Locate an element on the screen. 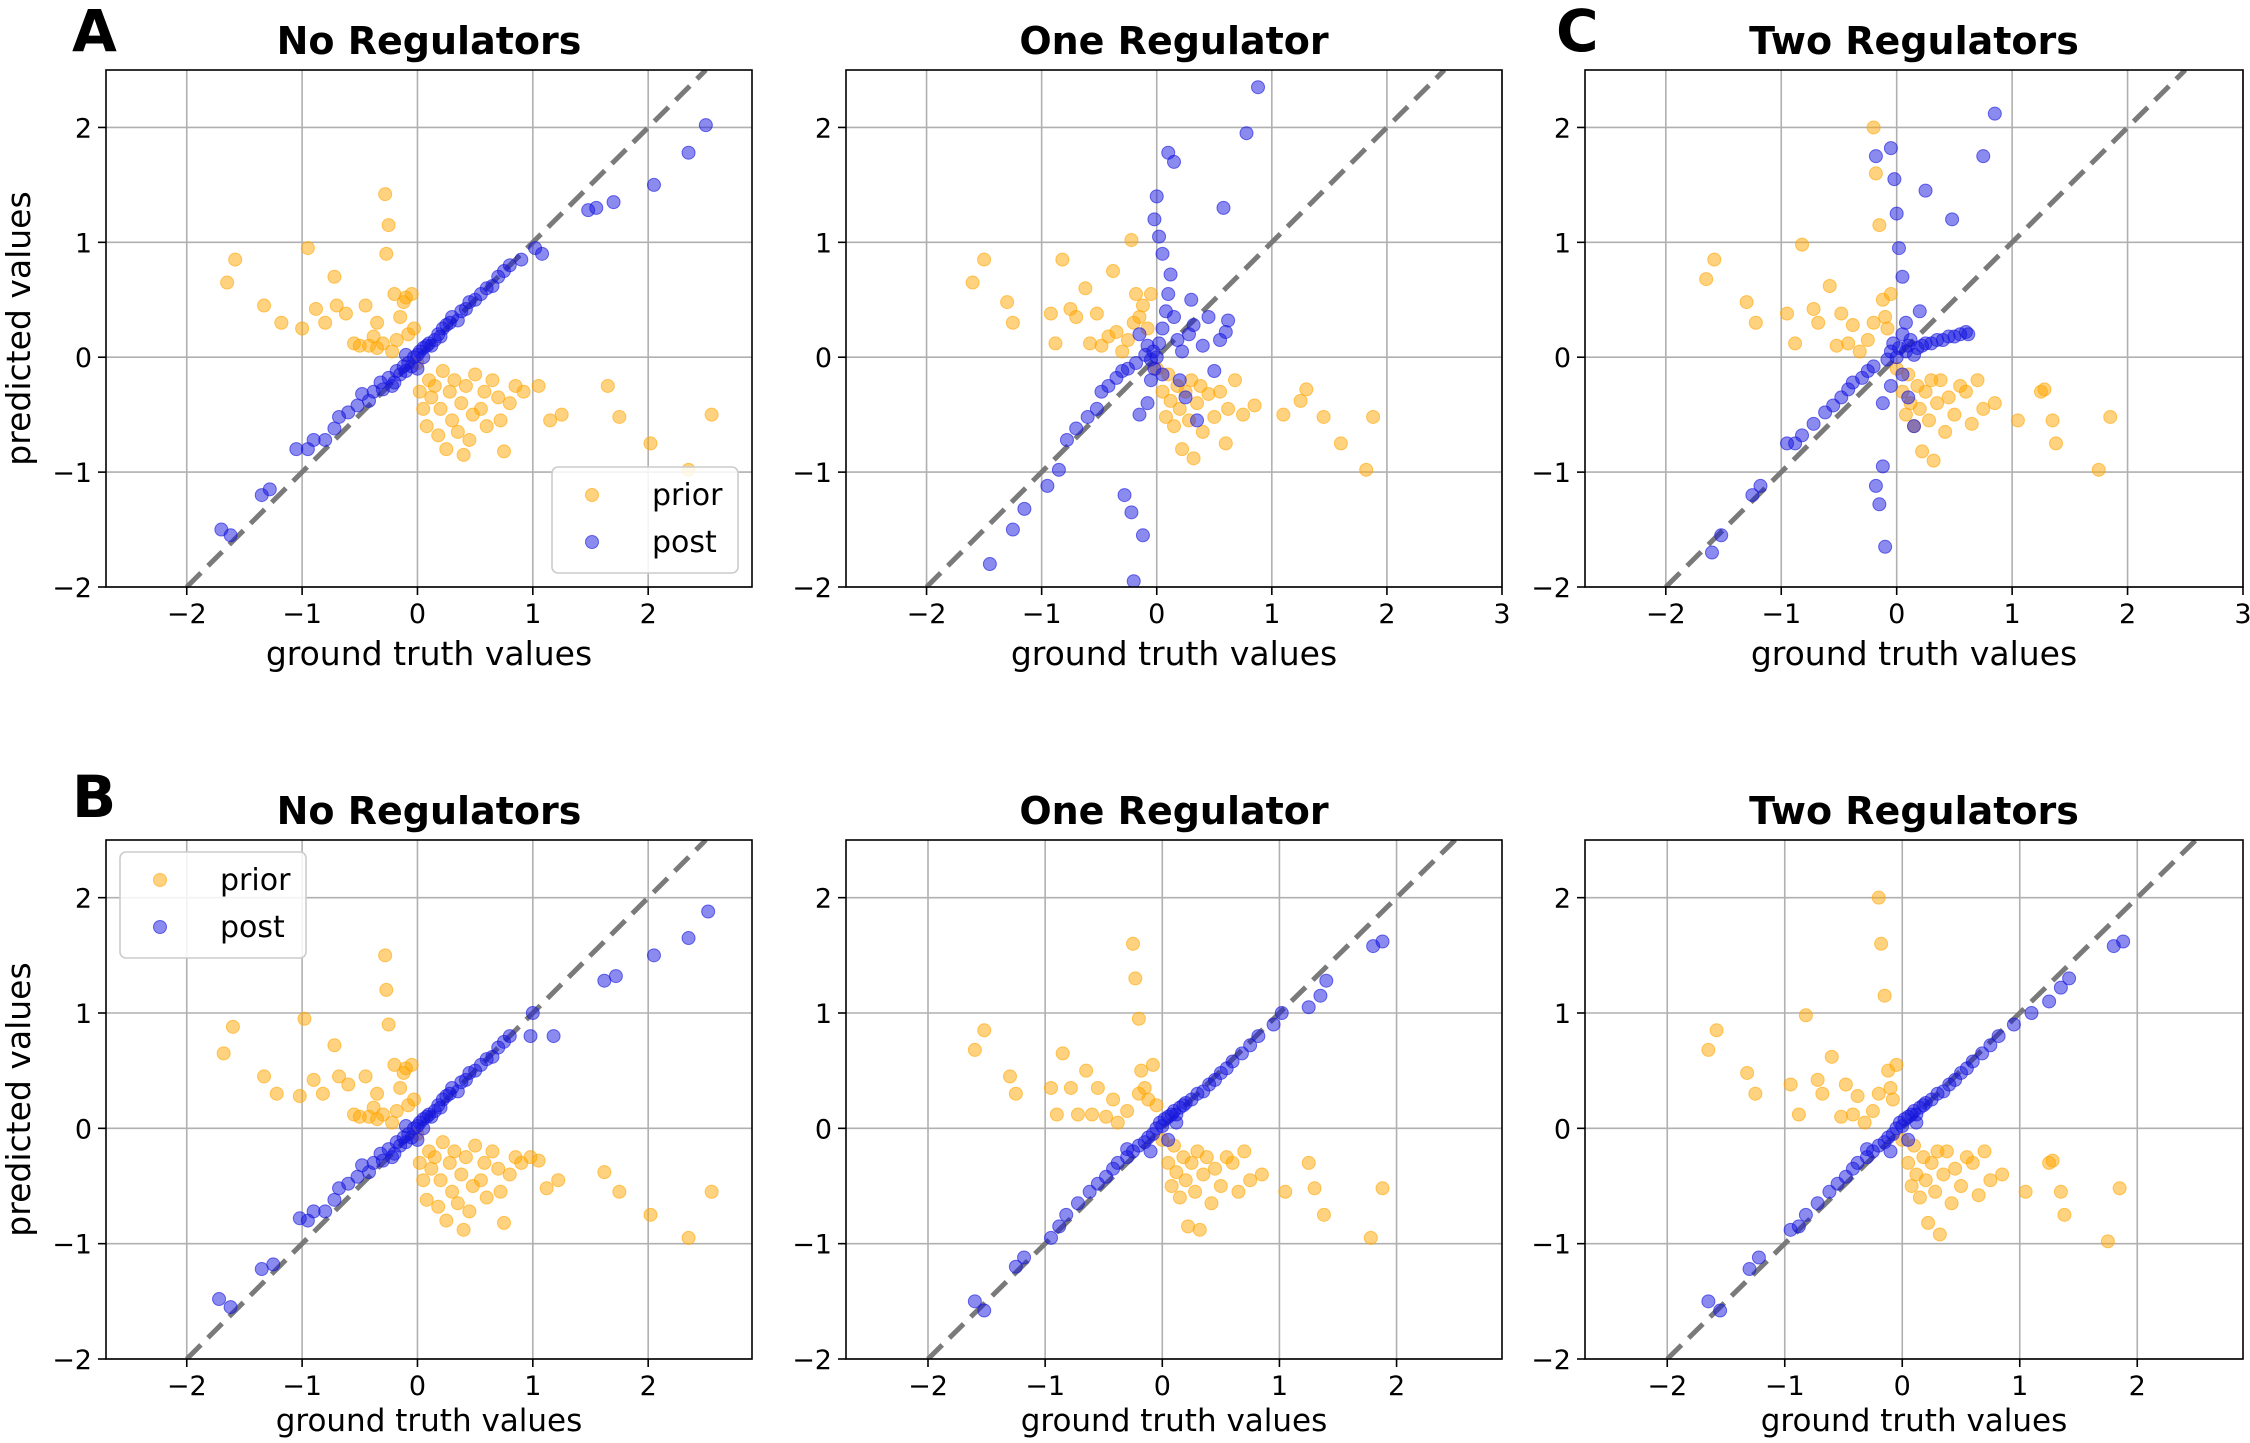 The height and width of the screenshot is (1443, 2250). x-axis-label: ground truth values is located at coordinates (1914, 653).